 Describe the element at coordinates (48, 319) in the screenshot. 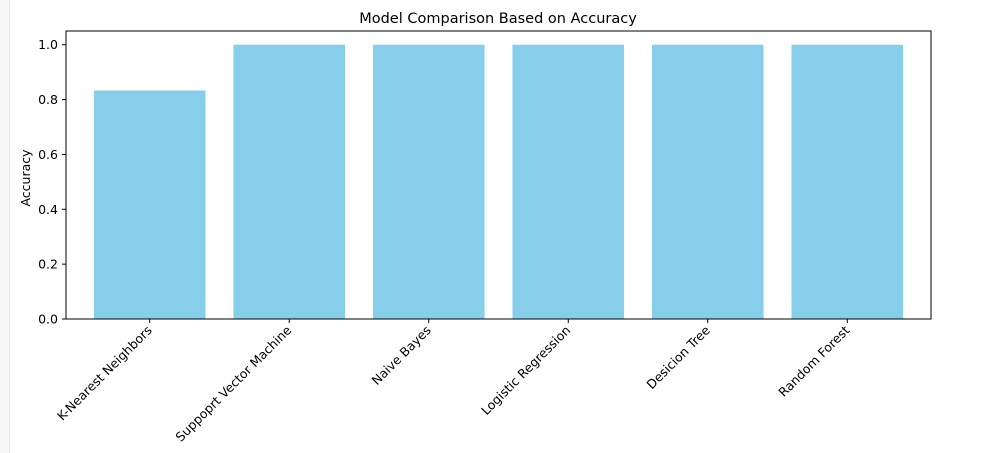

I see `y-tick-label: 0.0` at that location.